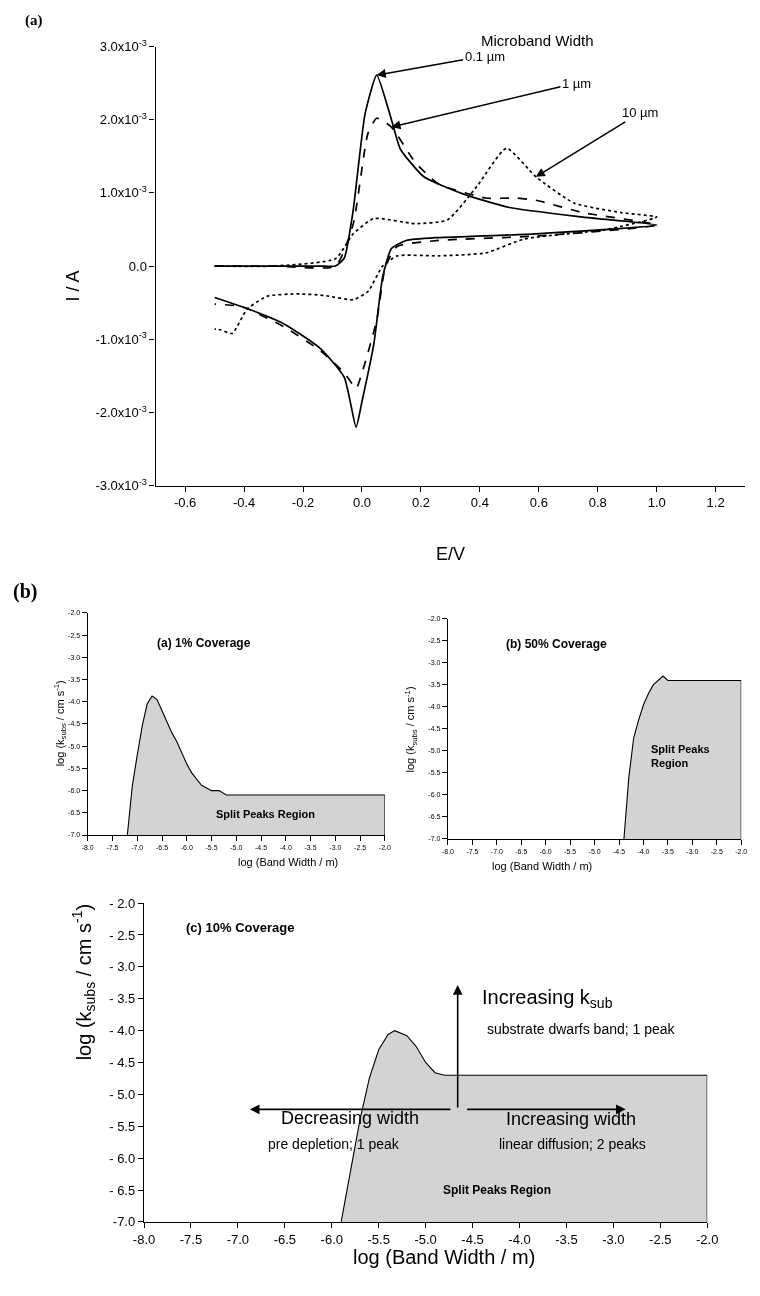 This screenshot has height=1296, width=760. Describe the element at coordinates (191, 1239) in the screenshot. I see `x-tick-label: -7.5` at that location.